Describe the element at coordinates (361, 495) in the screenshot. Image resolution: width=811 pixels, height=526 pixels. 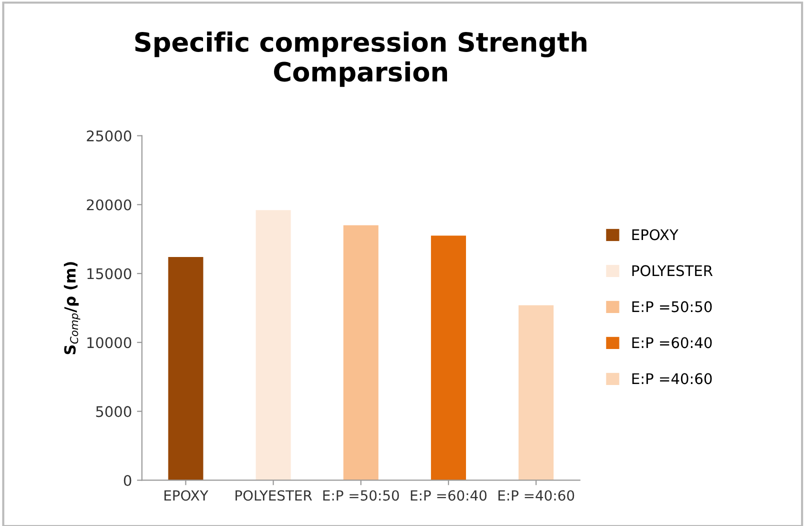
I see `x-tick-label: E:P =50:50` at that location.